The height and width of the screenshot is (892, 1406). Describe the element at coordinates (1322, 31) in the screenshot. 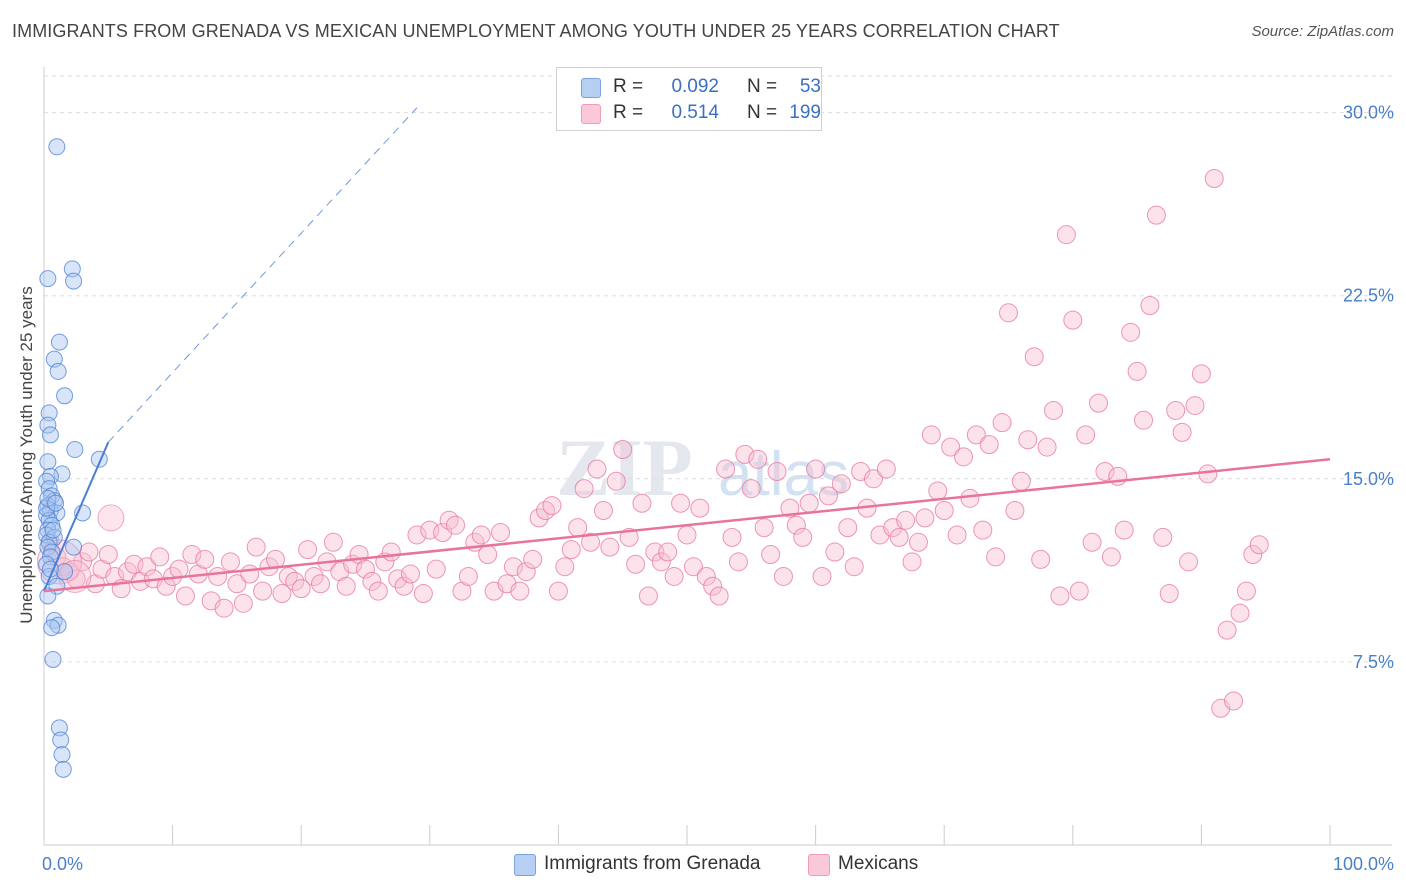

I see `source-label: Source: ZipAtlas.com` at that location.